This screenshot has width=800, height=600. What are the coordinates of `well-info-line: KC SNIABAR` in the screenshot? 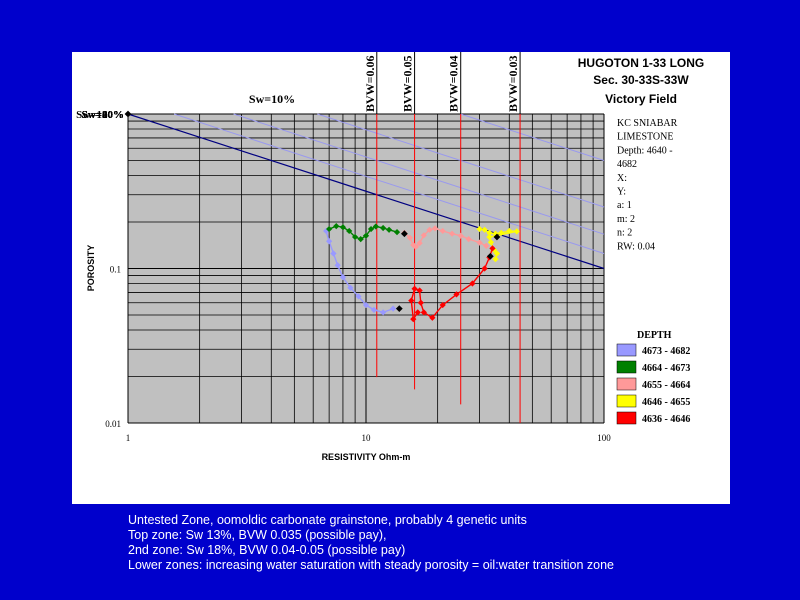 It's located at (647, 123).